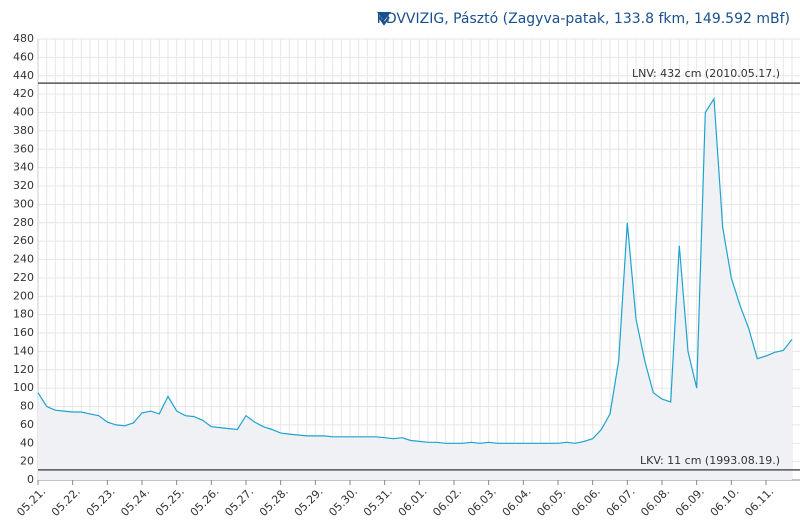 Image resolution: width=800 pixels, height=520 pixels. I want to click on y-tick-label: 220, so click(23, 277).